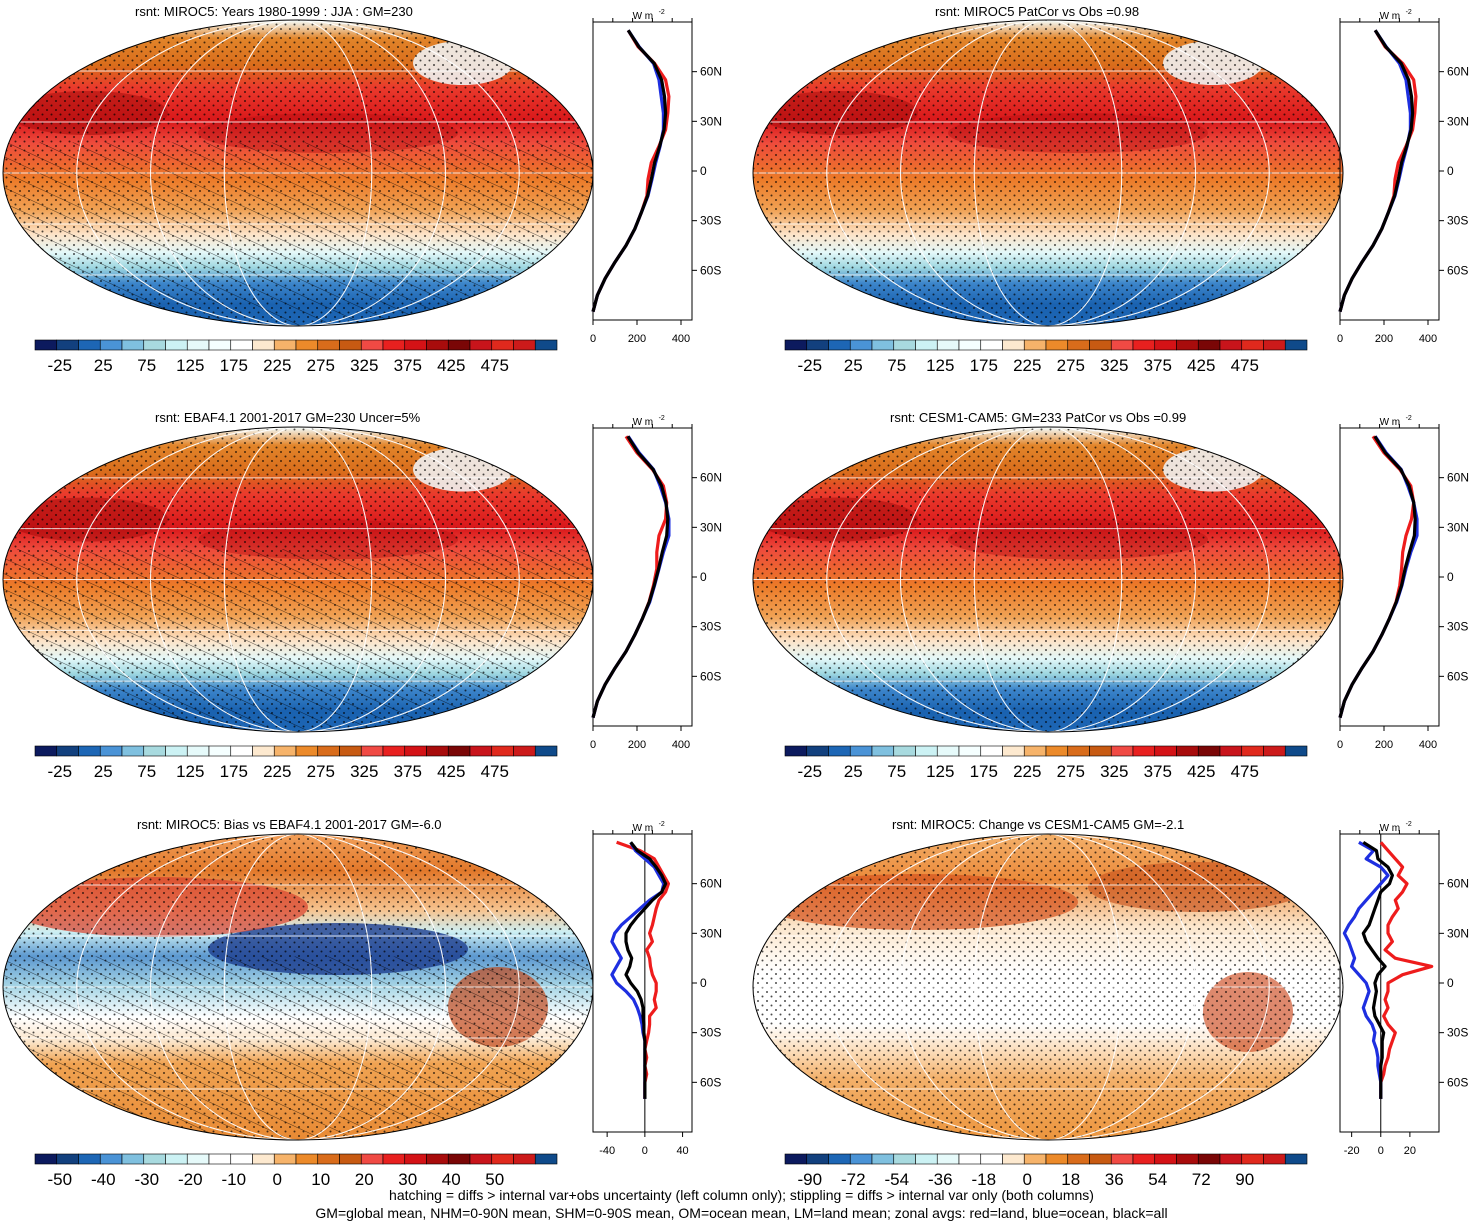 This screenshot has height=1222, width=1483. Describe the element at coordinates (298, 987) in the screenshot. I see `map-p5` at that location.